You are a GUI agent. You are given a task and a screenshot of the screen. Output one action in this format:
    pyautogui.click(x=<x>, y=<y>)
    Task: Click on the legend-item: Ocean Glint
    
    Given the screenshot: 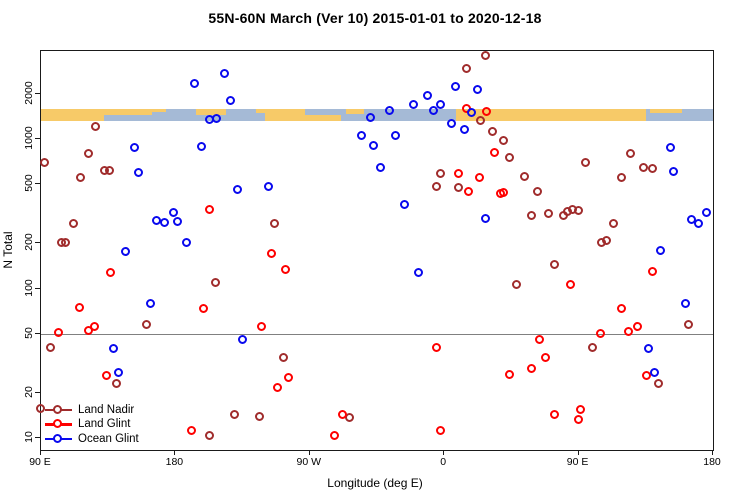 What is the action you would take?
    pyautogui.click(x=120, y=439)
    